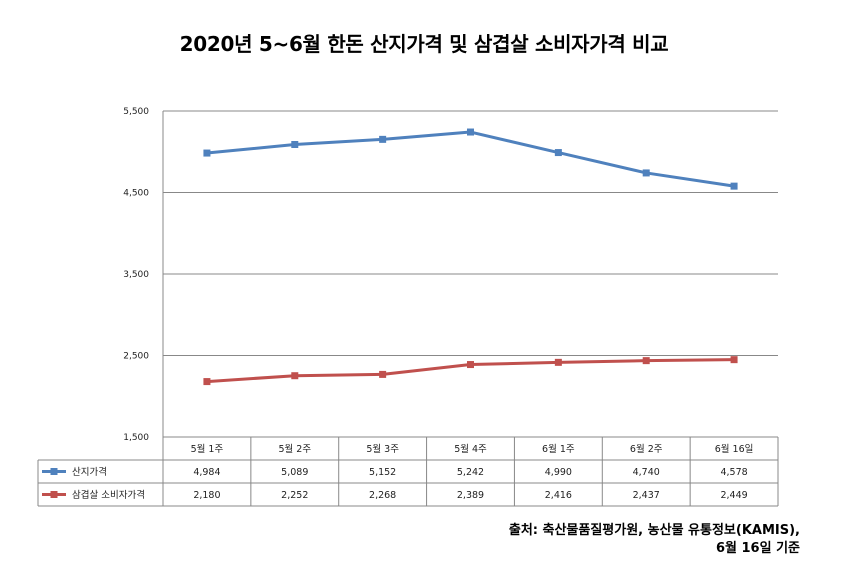  Describe the element at coordinates (136, 112) in the screenshot. I see `y-tick-label: 5,500` at that location.